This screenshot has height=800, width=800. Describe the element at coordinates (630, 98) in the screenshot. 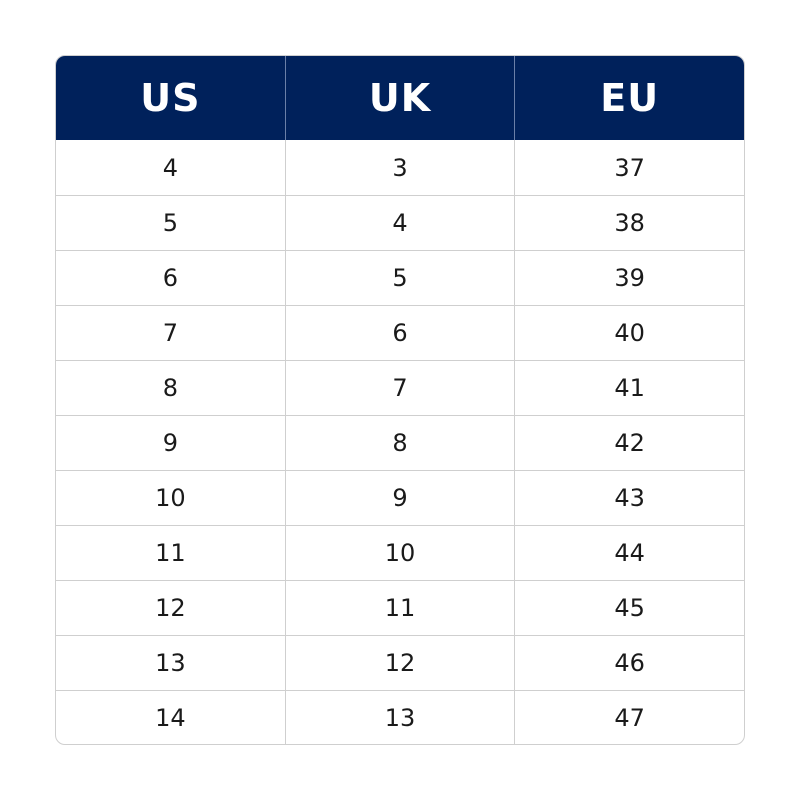

I see `header-cell-eu: EU` at that location.